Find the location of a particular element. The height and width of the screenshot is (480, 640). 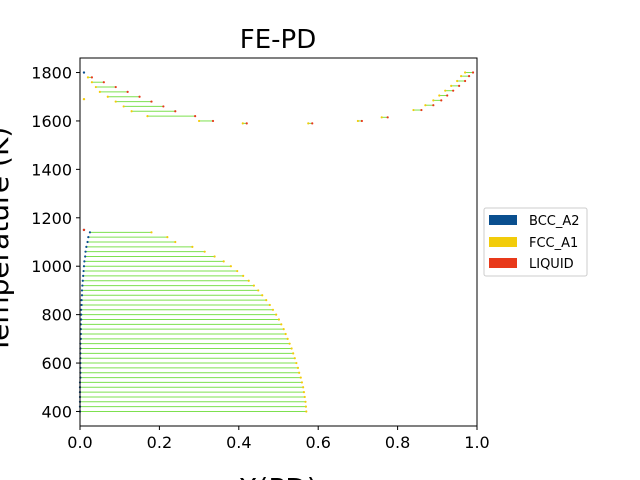

legend-label-bcc-a2: BCC_A2 is located at coordinates (554, 221).